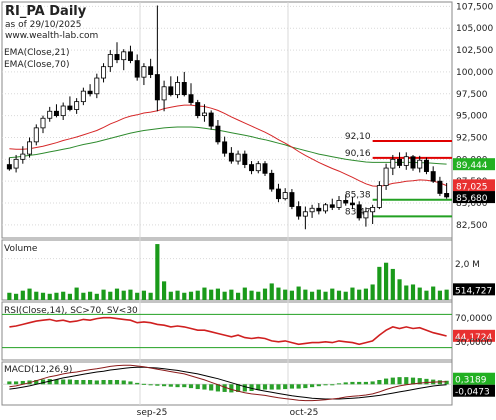 This screenshot has width=496, height=420. Describe the element at coordinates (228, 145) in the screenshot. I see `ema70-line` at that location.